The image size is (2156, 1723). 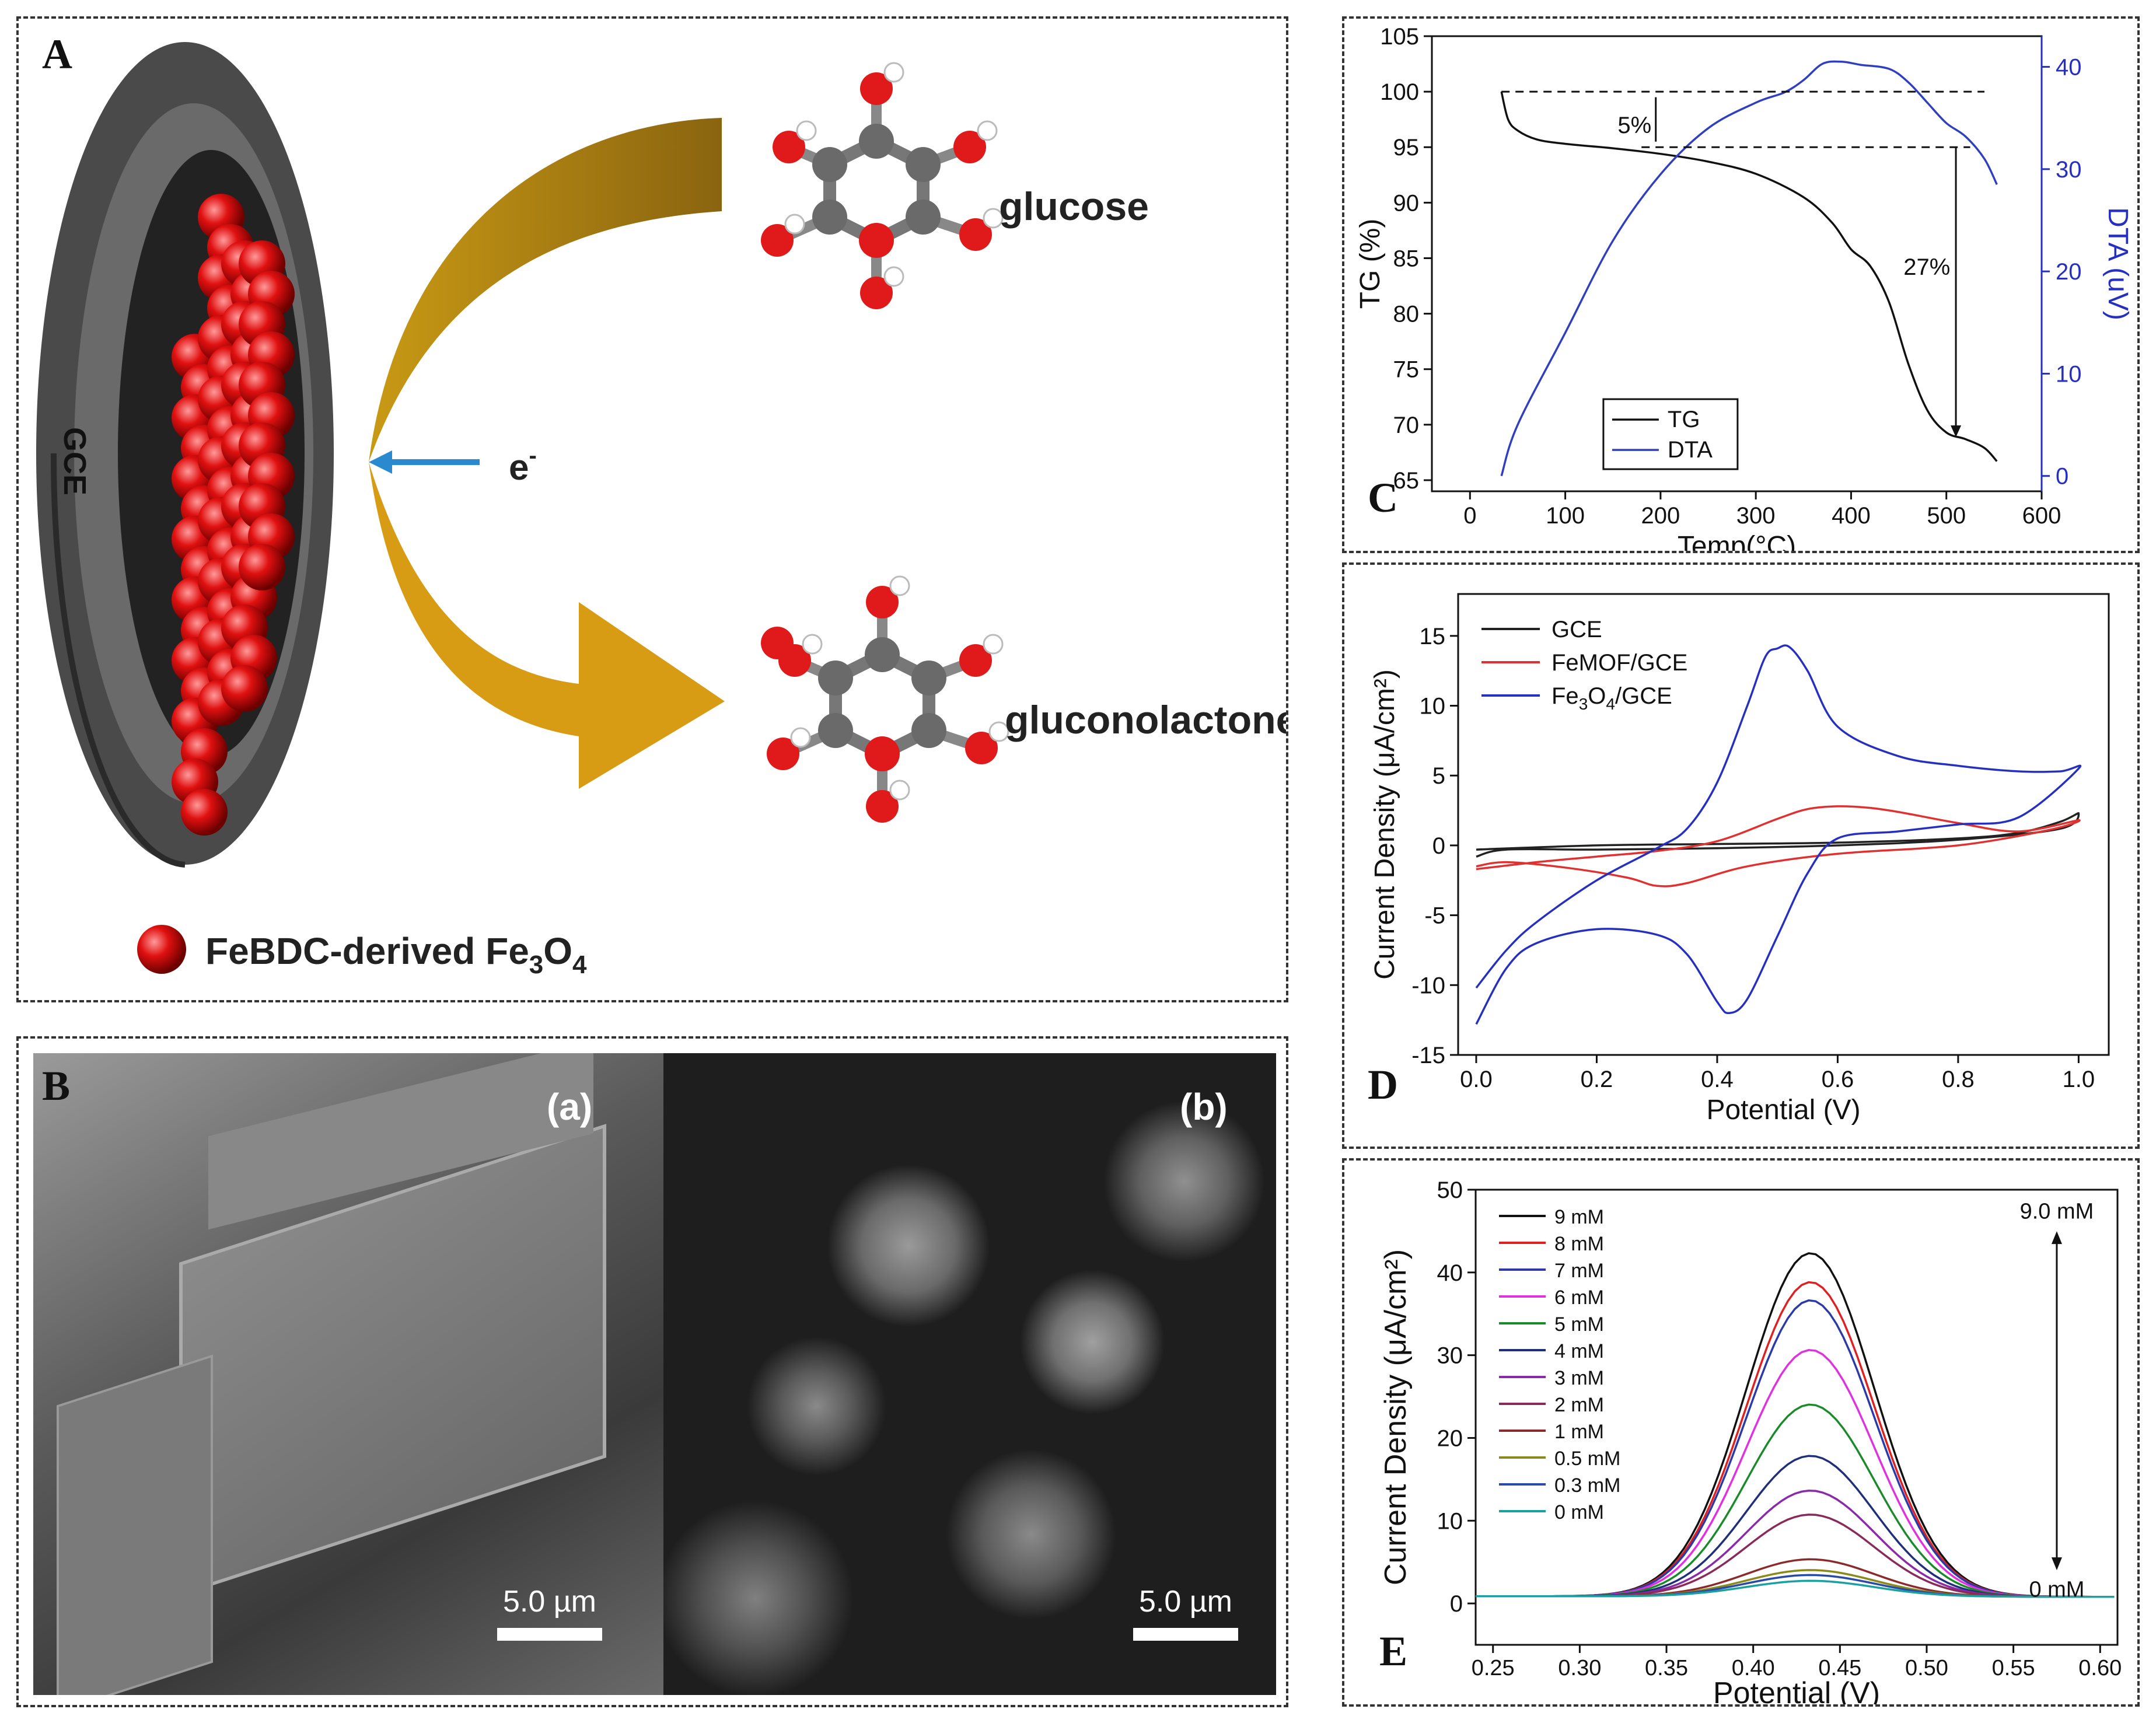 I want to click on y-tick-label: 85, so click(x=1406, y=258).